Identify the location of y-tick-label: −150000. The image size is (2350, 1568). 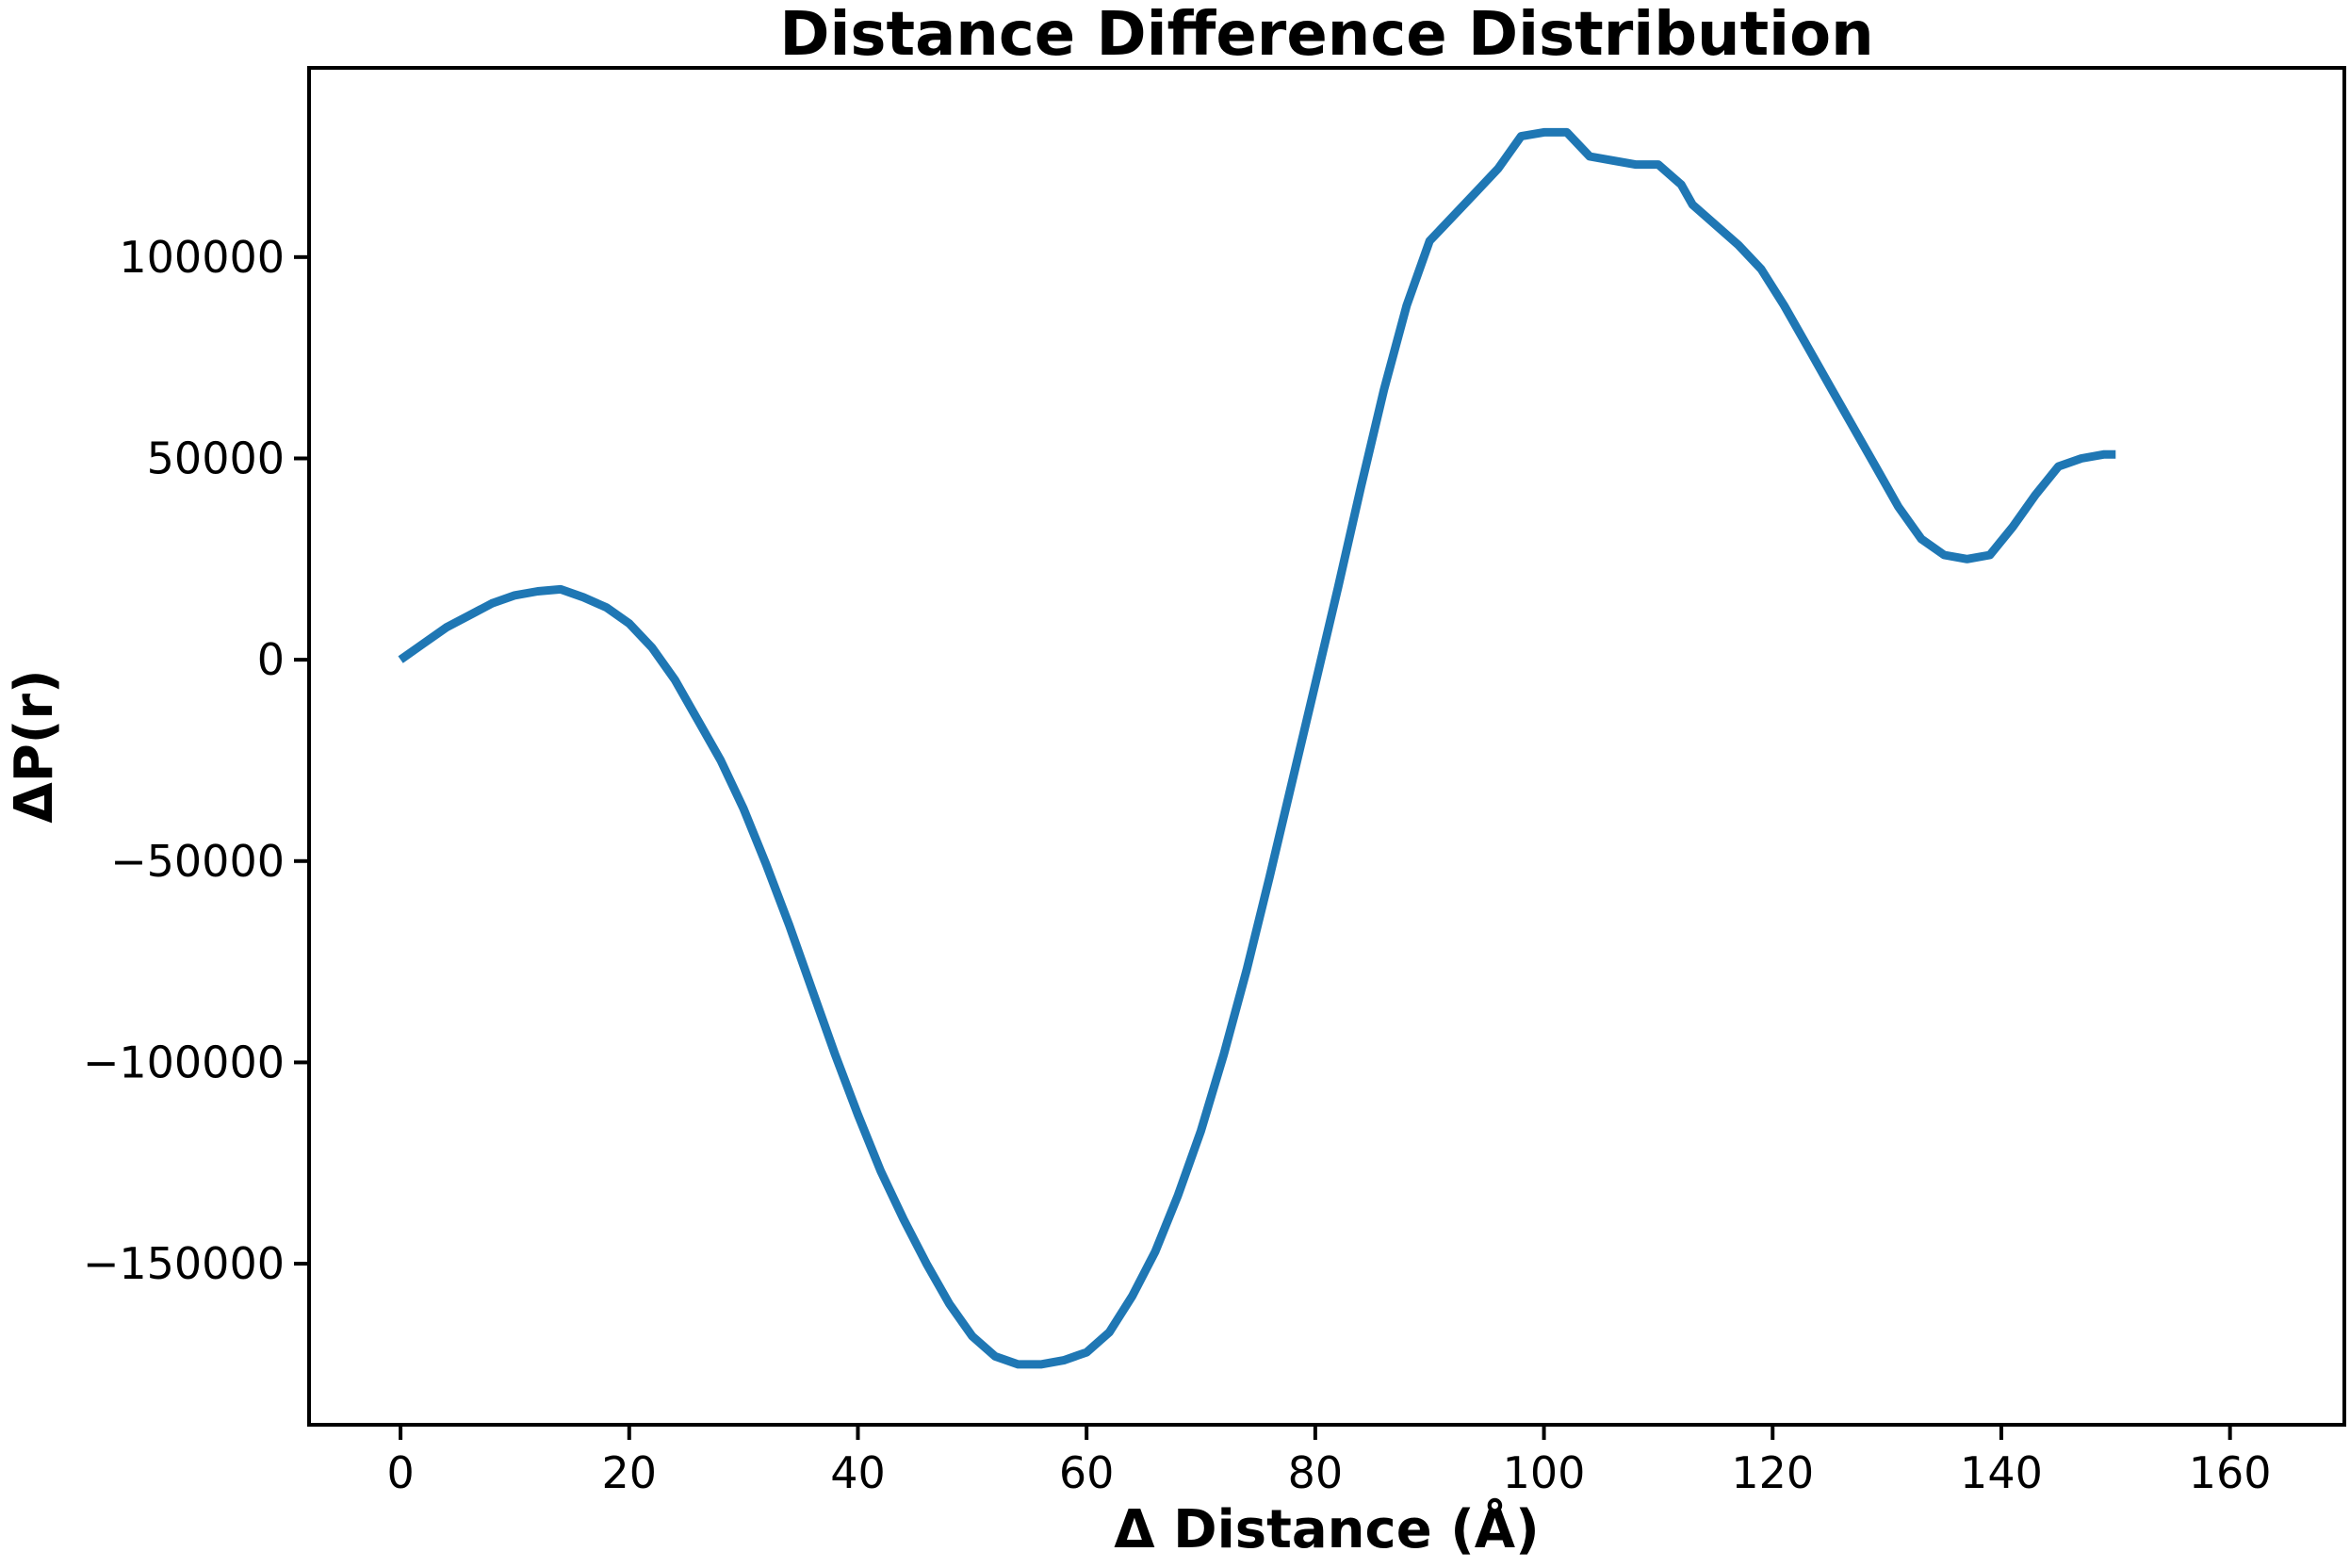
(184, 1263).